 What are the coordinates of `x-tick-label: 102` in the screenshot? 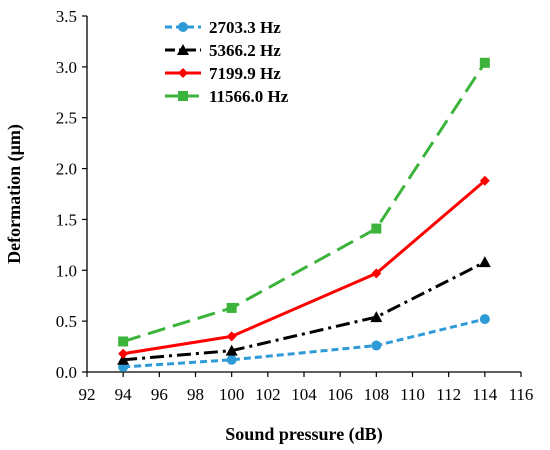 It's located at (268, 394).